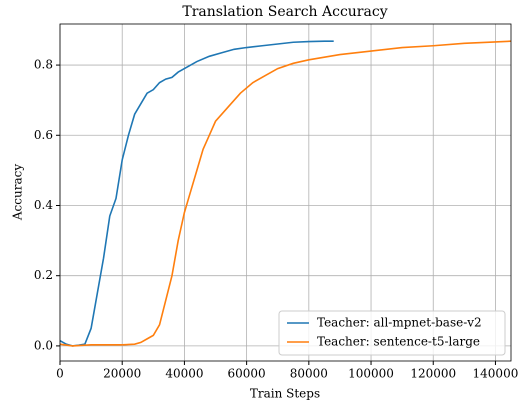 The width and height of the screenshot is (524, 403). Describe the element at coordinates (43, 205) in the screenshot. I see `y-tick-label: 0.4` at that location.